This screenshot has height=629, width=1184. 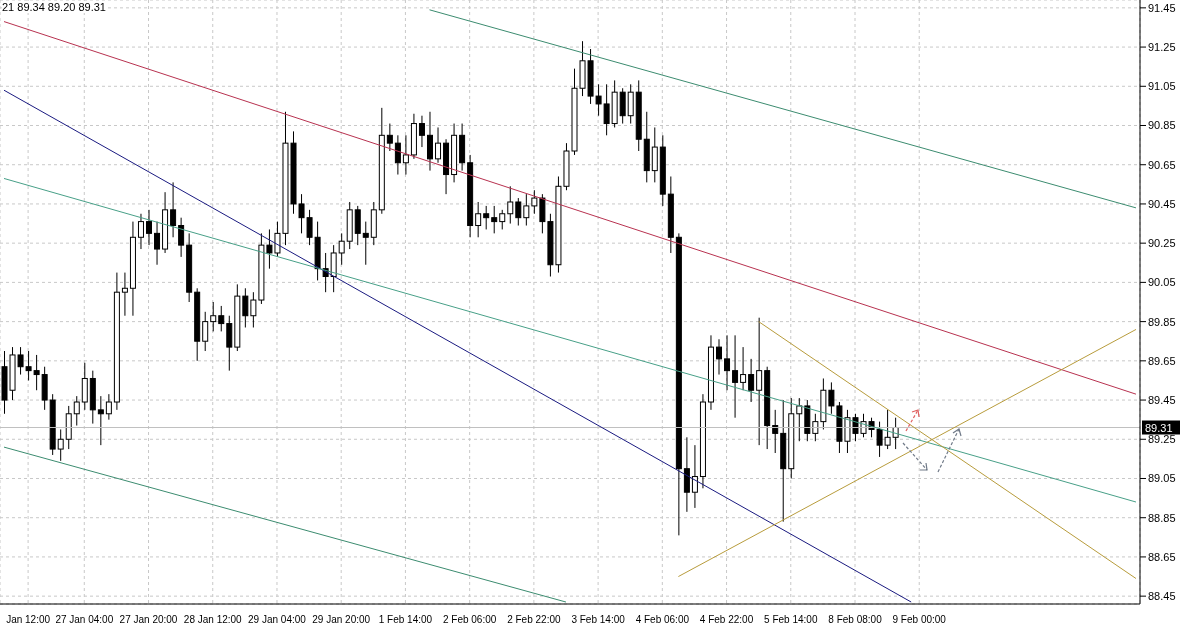 What do you see at coordinates (1159, 427) in the screenshot?
I see `ref-line-label: 89.31` at bounding box center [1159, 427].